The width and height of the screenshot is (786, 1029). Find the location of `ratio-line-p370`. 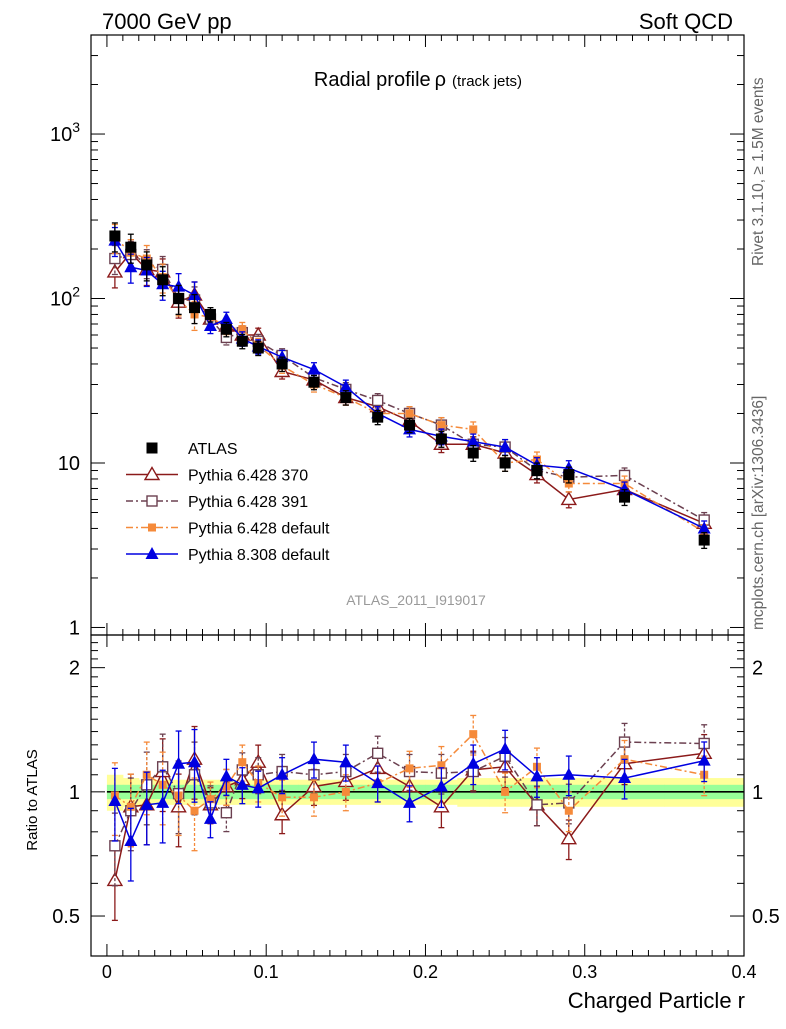

ratio-line-p370 is located at coordinates (409, 816).